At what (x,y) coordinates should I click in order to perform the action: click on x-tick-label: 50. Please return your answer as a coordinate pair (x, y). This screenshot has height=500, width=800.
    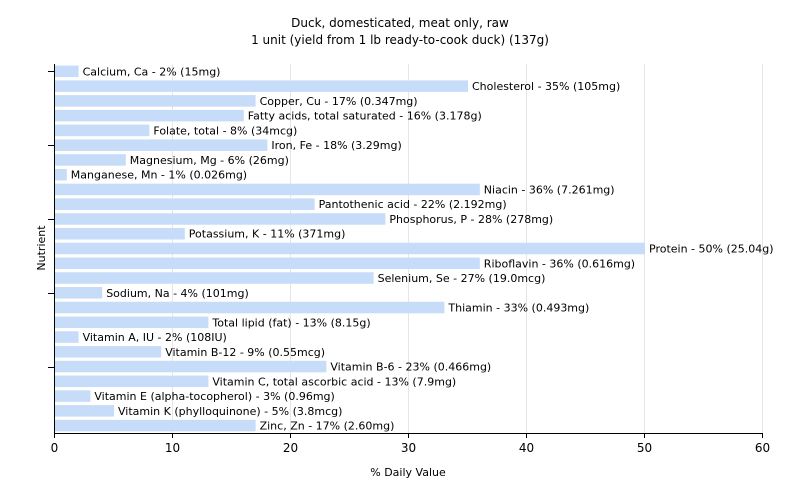
    Looking at the image, I should click on (644, 448).